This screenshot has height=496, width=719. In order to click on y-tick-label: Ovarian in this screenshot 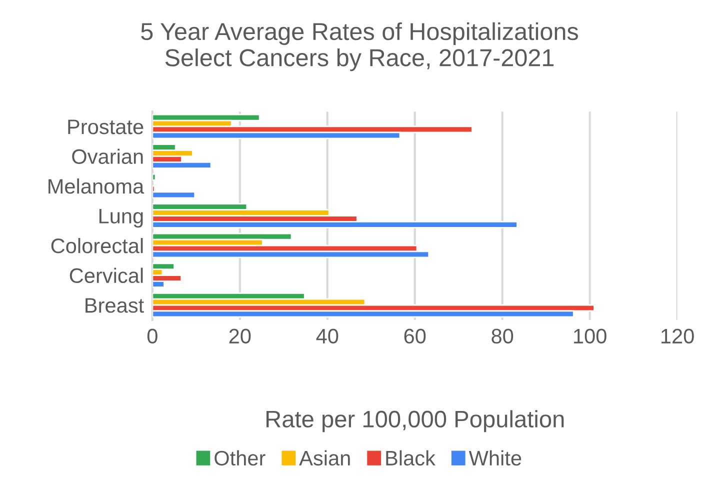, I will do `click(107, 156)`.